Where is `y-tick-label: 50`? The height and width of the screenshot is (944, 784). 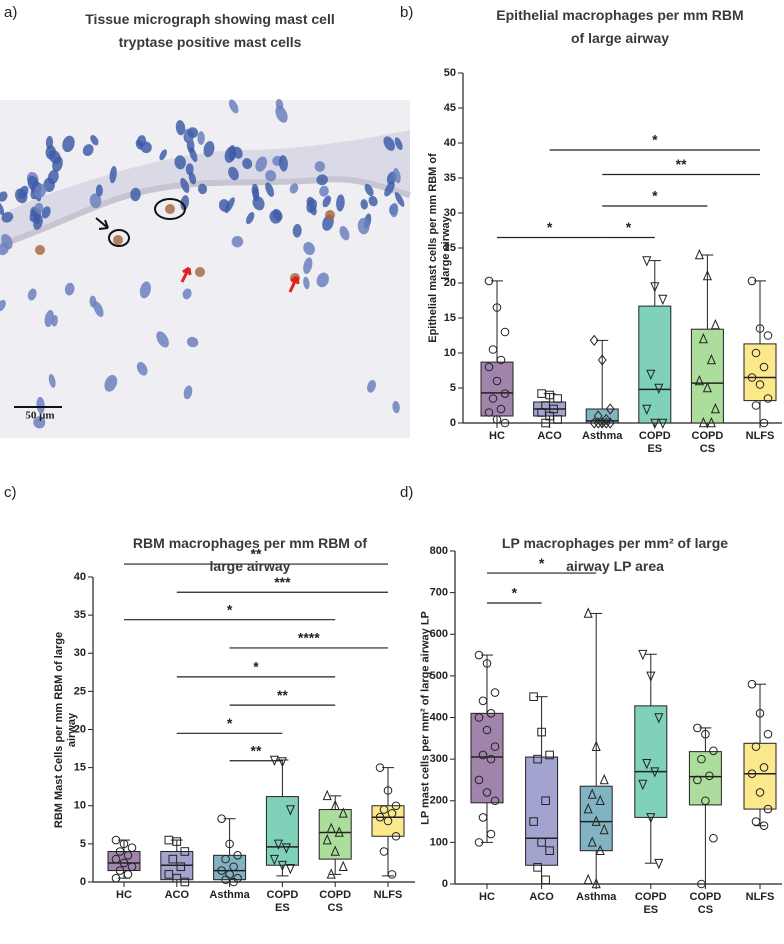
y-tick-label: 50 is located at coordinates (450, 73).